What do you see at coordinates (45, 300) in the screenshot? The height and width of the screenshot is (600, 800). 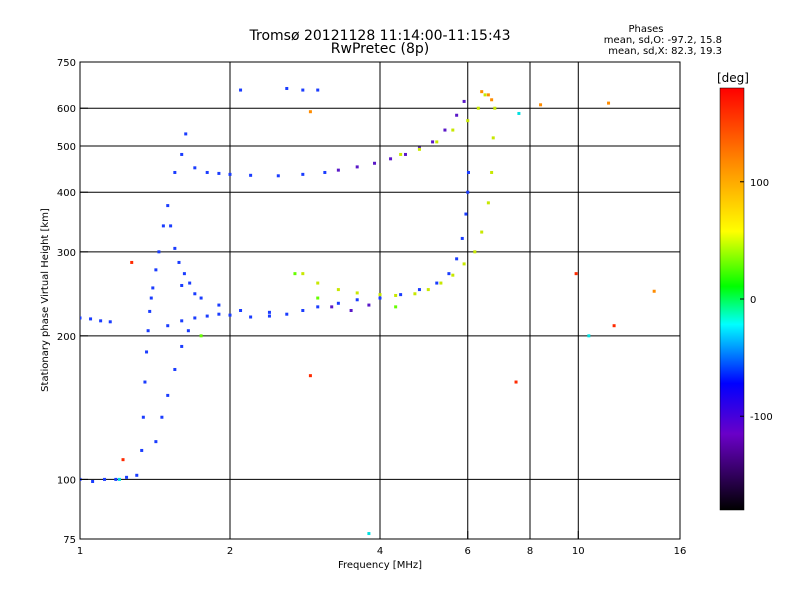 I see `y-axis-label: Stationary phase Virtual Height [km]` at bounding box center [45, 300].